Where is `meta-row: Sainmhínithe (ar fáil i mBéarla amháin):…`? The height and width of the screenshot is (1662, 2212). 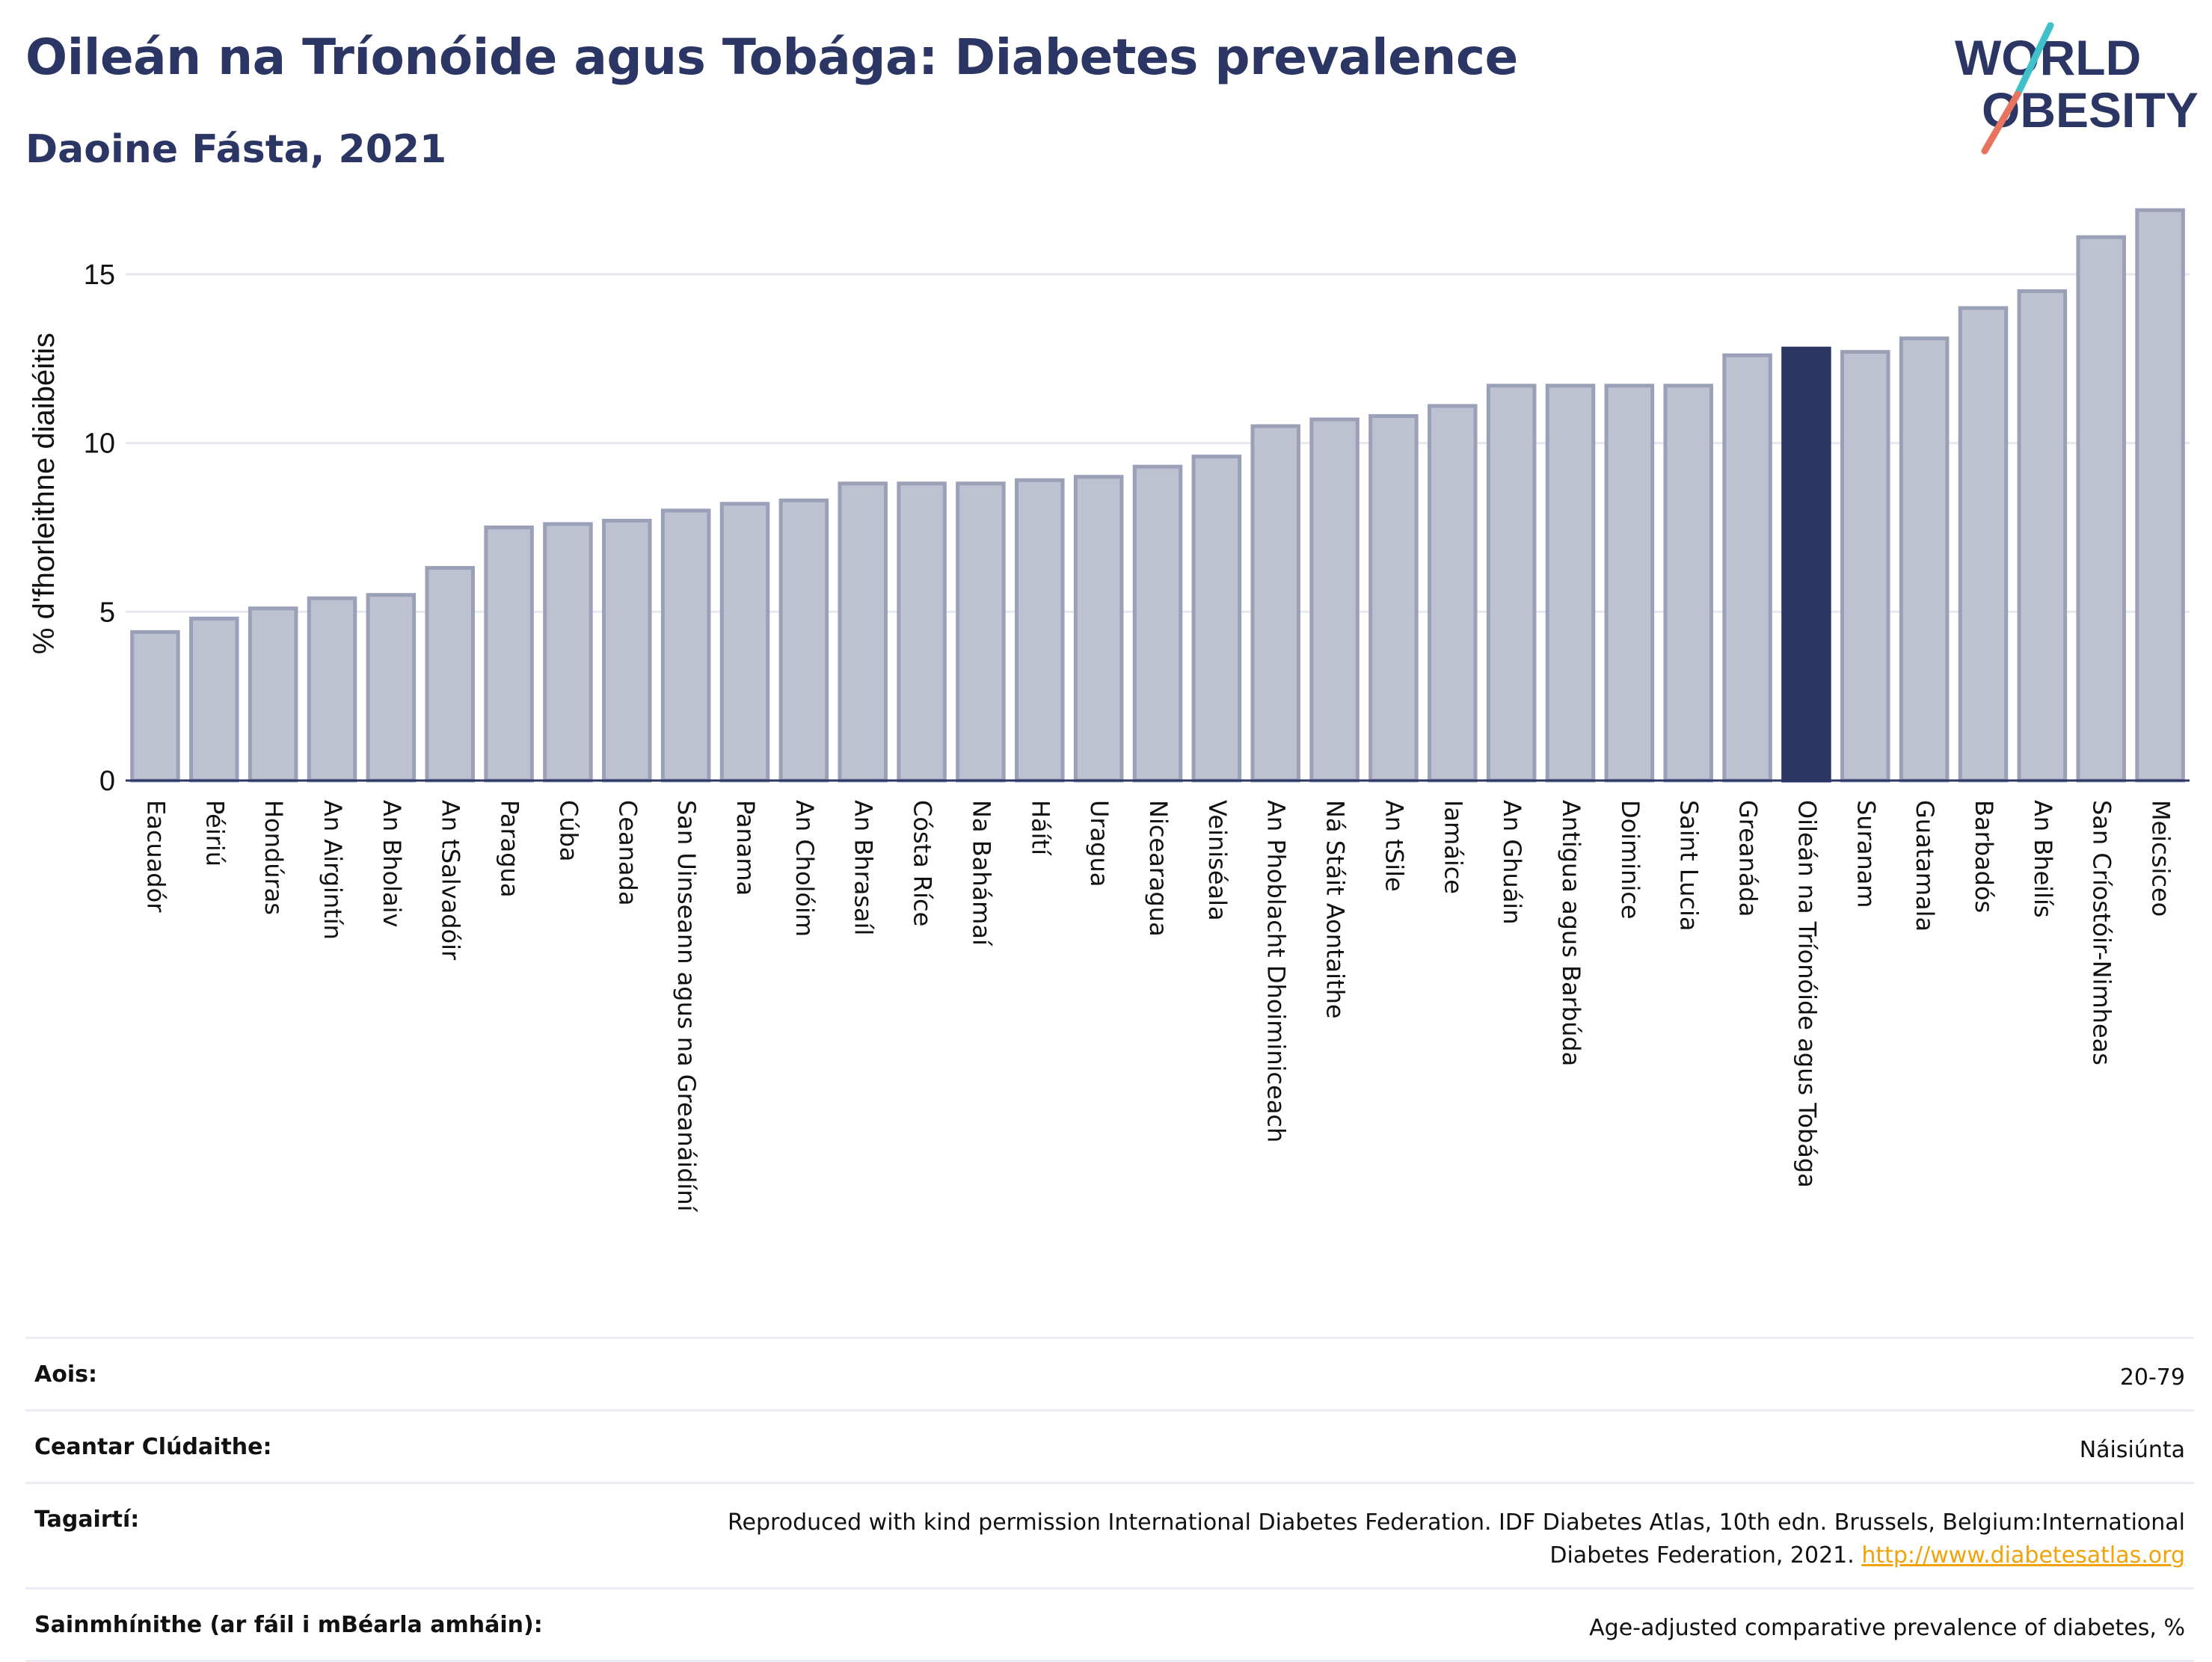 meta-row: Sainmhínithe (ar fáil i mBéarla amháin):… is located at coordinates (1109, 1625).